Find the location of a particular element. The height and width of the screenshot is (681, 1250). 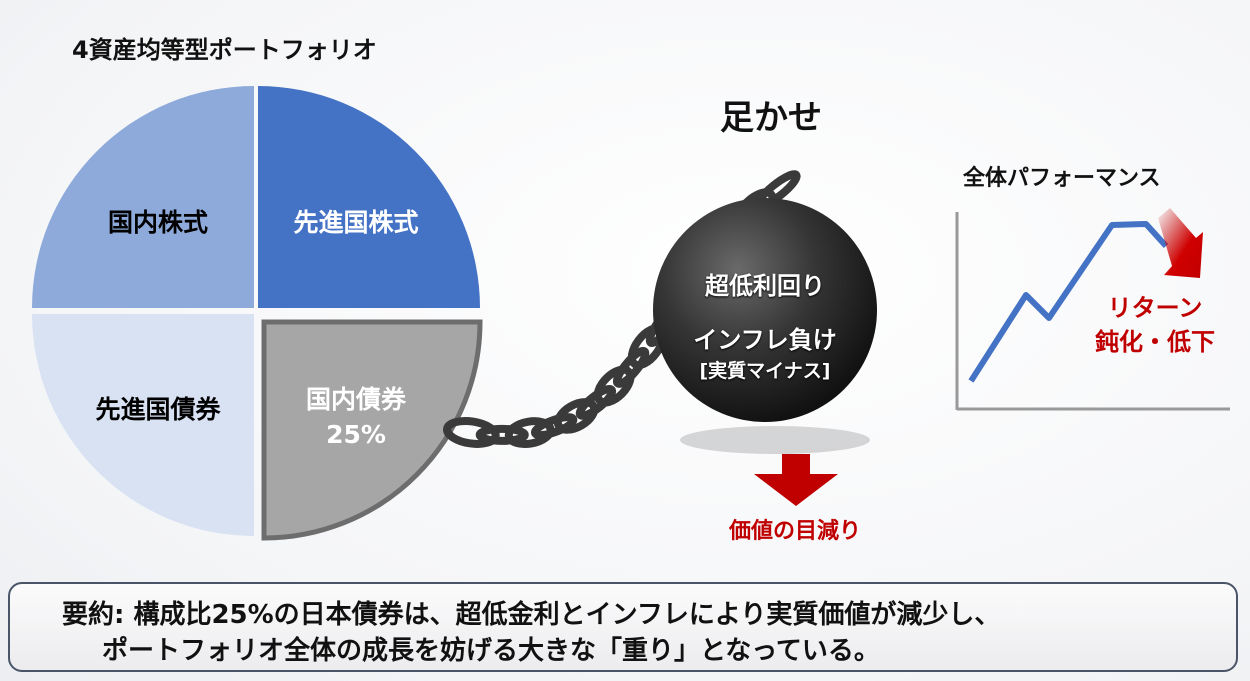

ball-text-real-negative: [実質マイナス] is located at coordinates (765, 371).